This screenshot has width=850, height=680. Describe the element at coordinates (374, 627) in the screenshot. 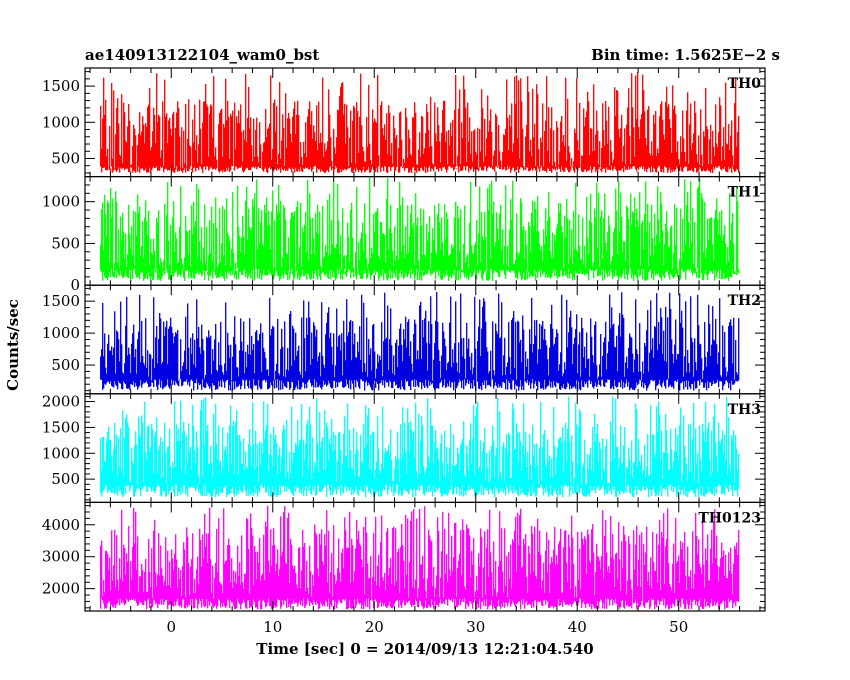

I see `x-tick-label: 20` at that location.